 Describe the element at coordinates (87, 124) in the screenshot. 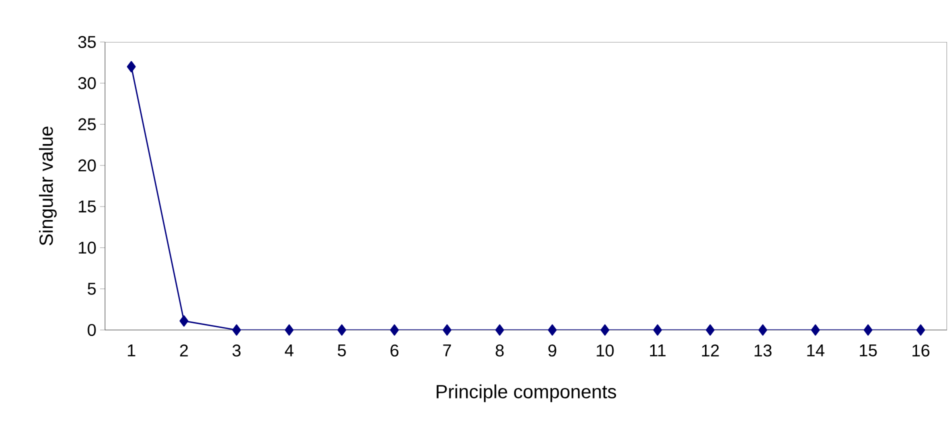

I see `y-tick-label: 25` at that location.